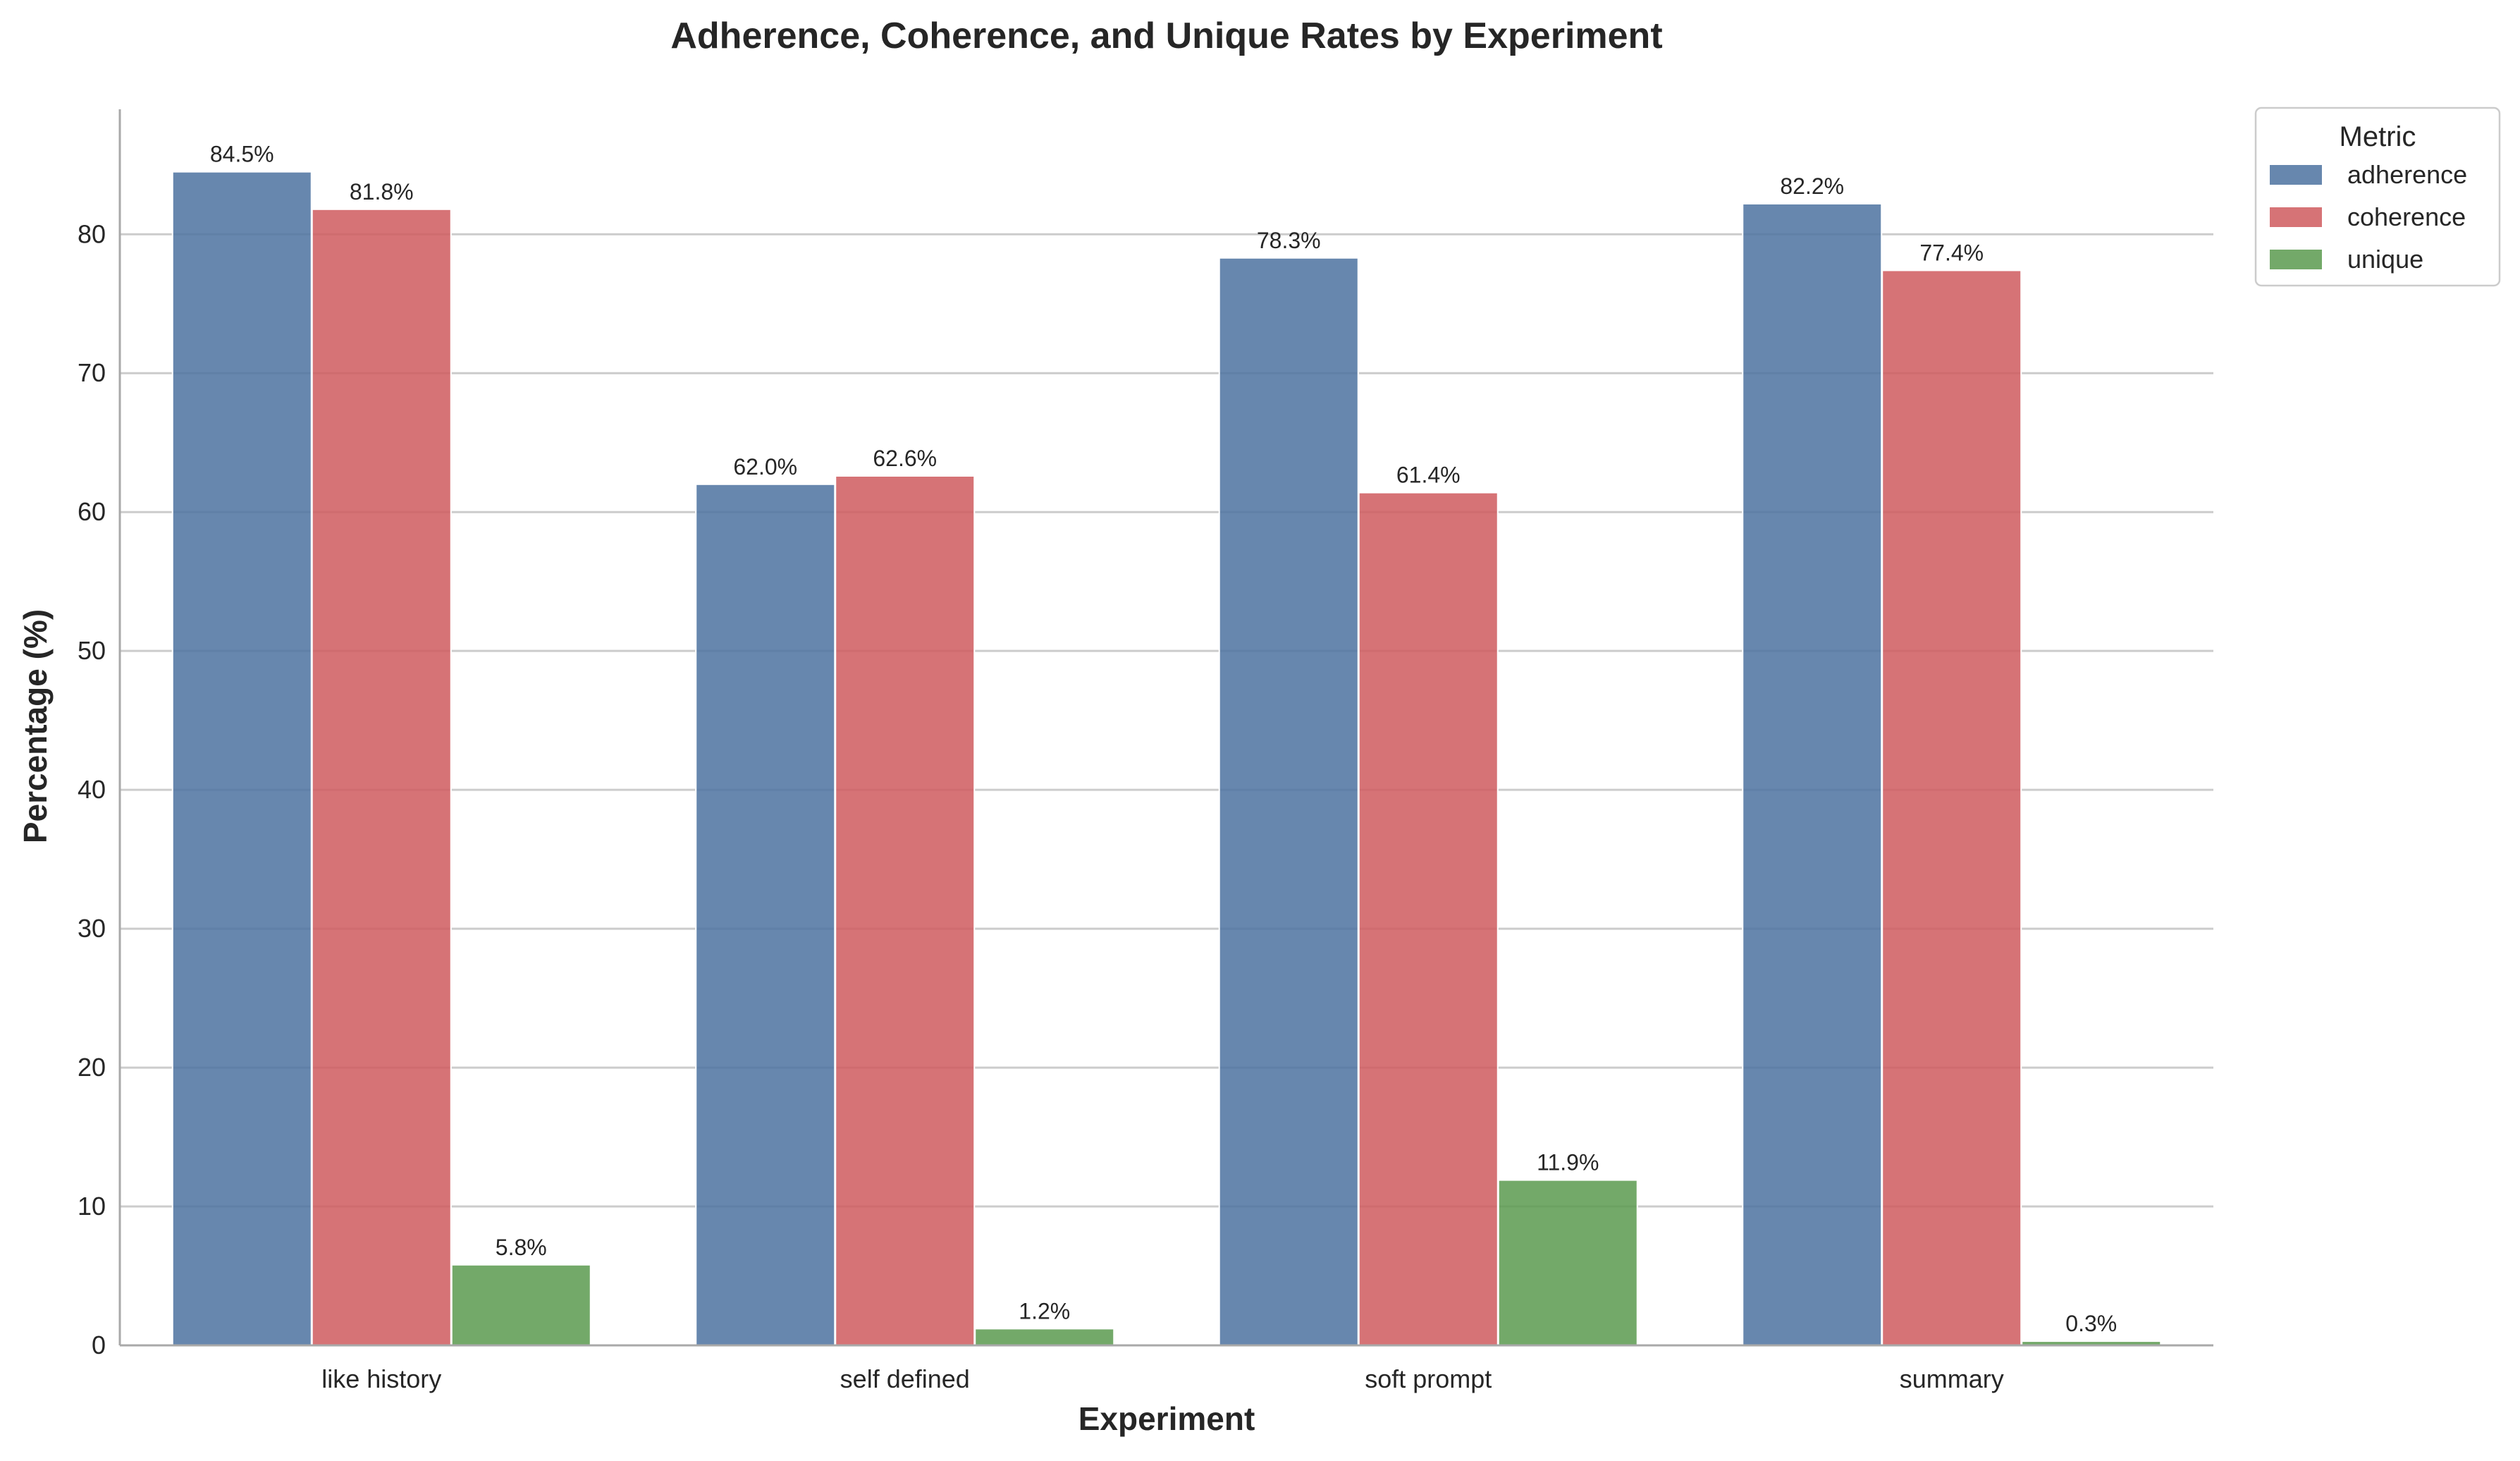  What do you see at coordinates (382, 191) in the screenshot?
I see `bar-value-label: 81.8%` at bounding box center [382, 191].